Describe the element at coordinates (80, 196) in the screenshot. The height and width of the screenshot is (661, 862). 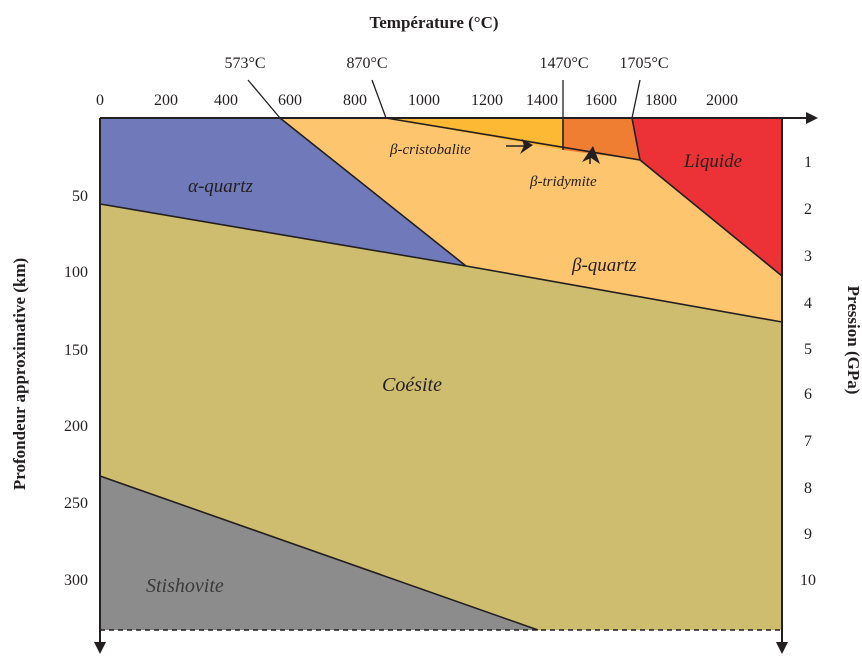
I see `depth-tick-label: 50` at that location.